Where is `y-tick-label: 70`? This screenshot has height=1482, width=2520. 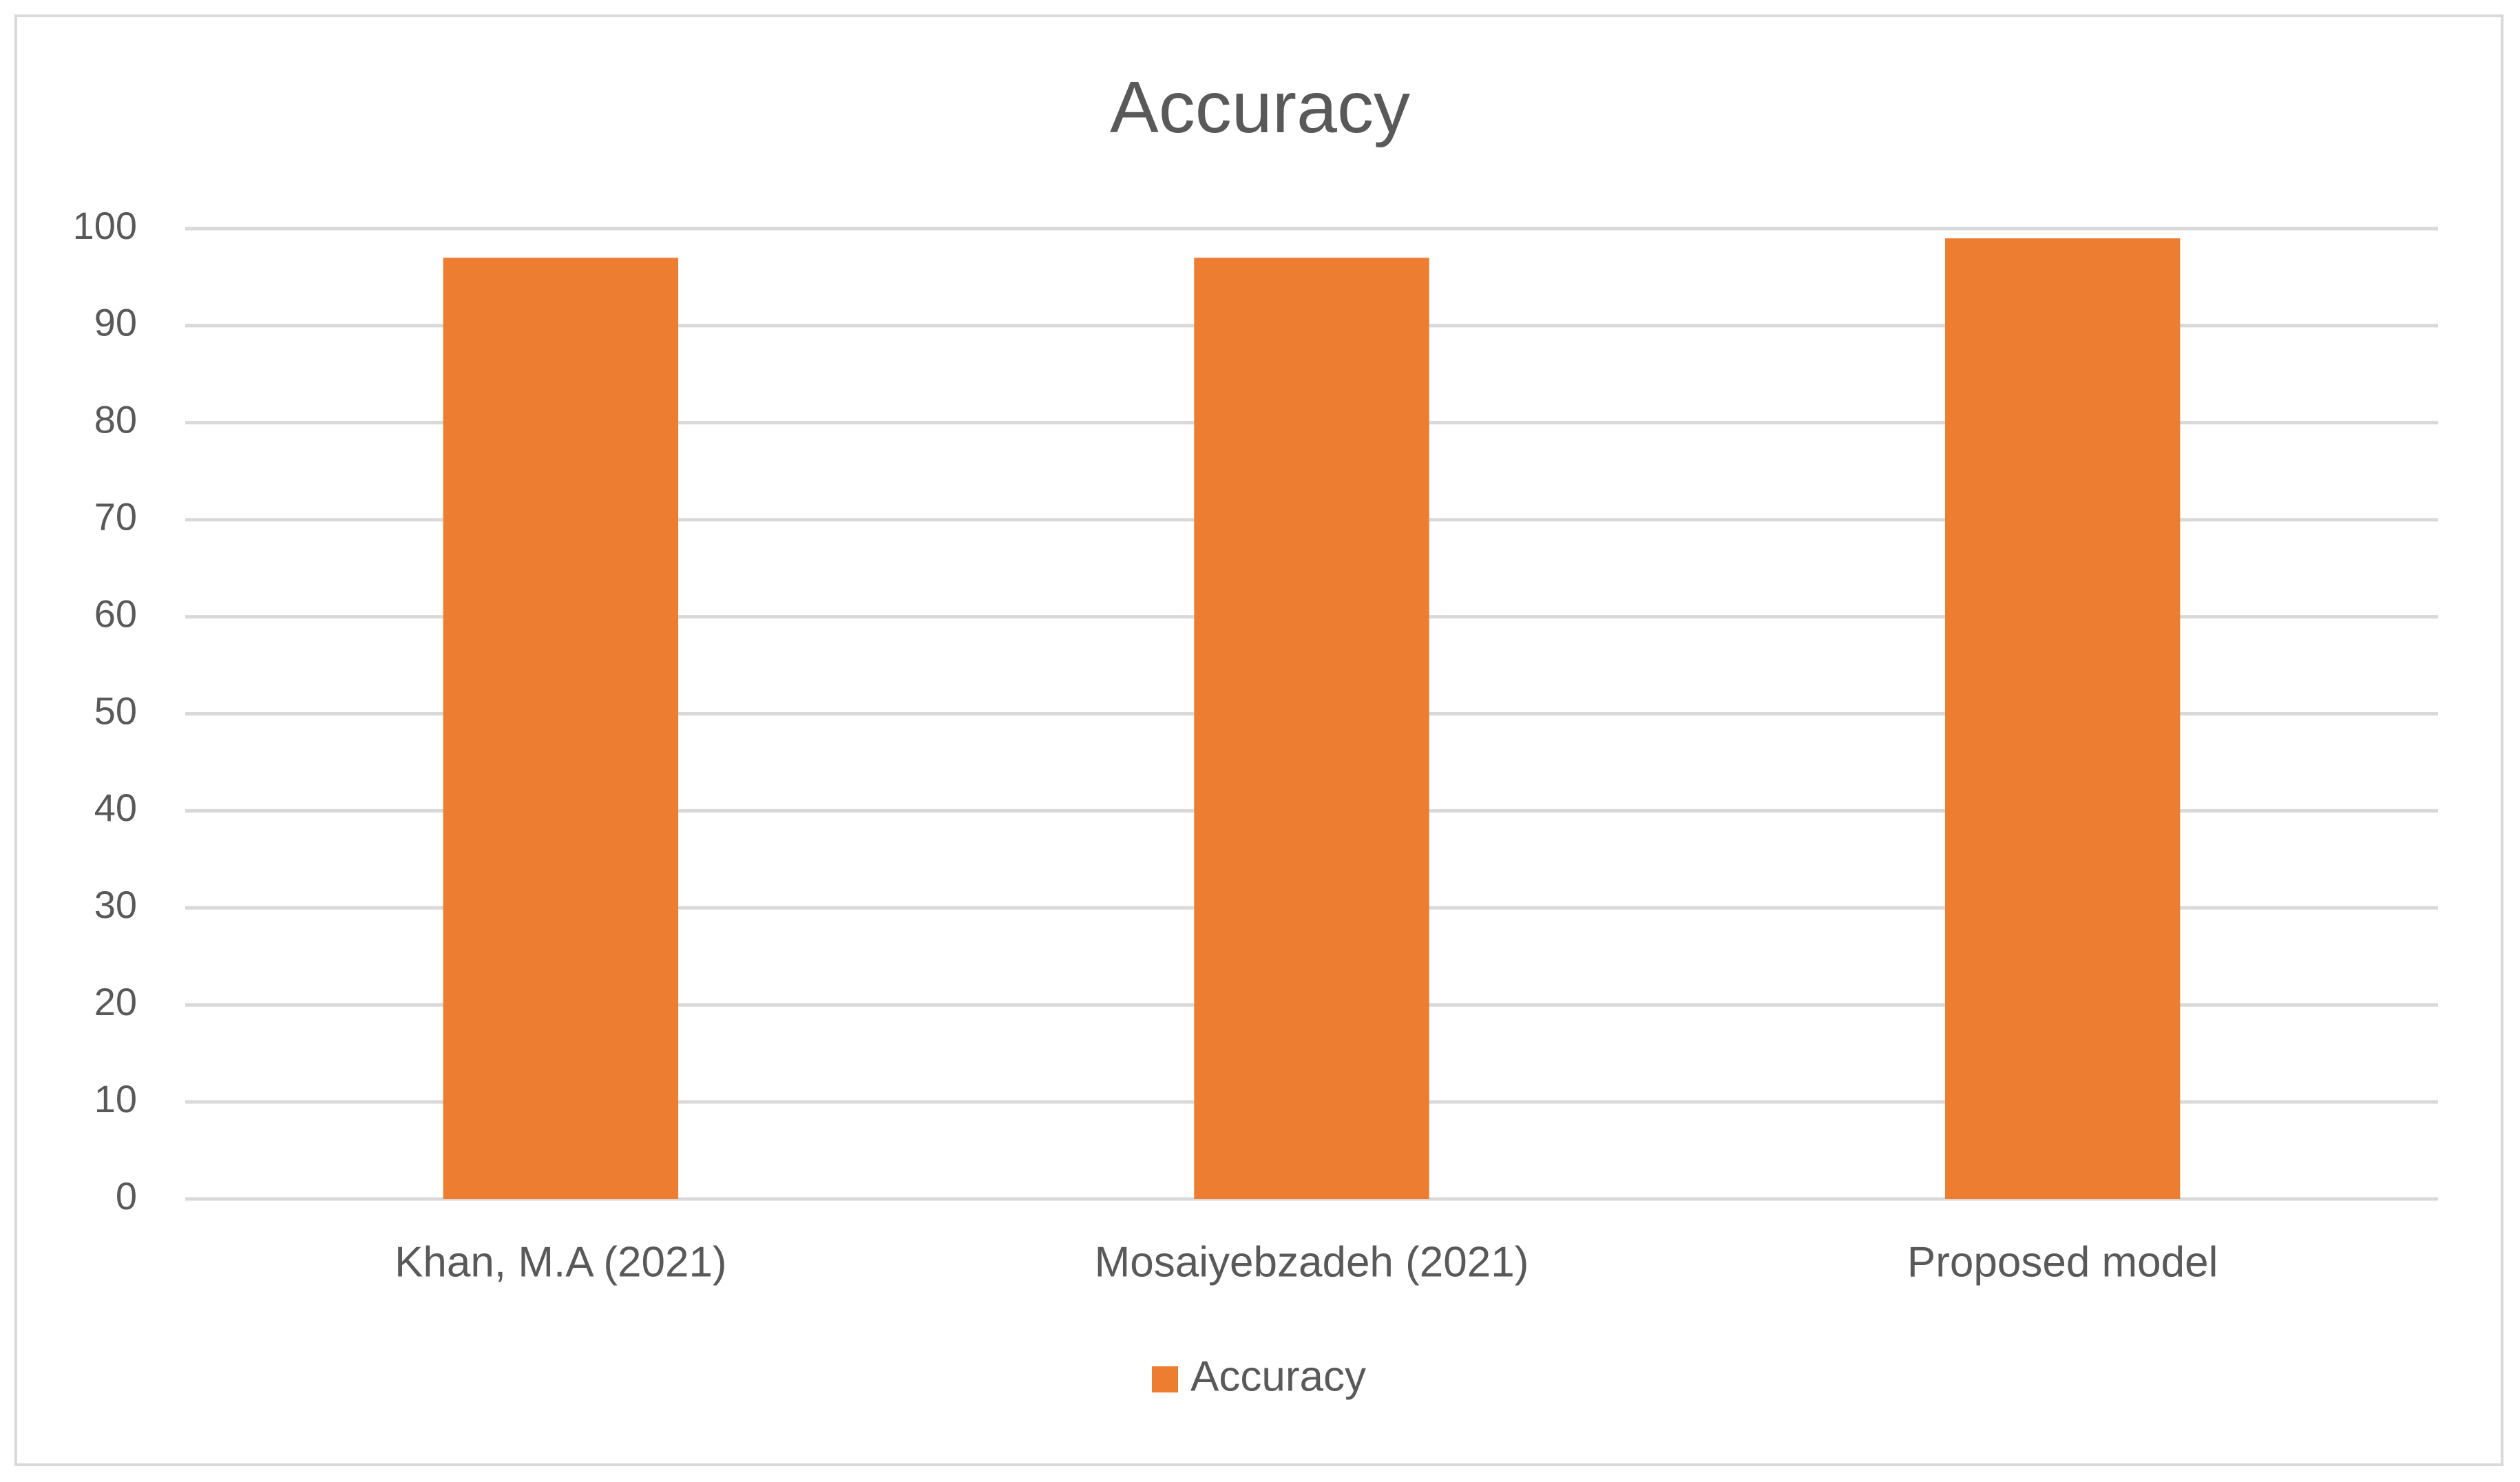 y-tick-label: 70 is located at coordinates (115, 516).